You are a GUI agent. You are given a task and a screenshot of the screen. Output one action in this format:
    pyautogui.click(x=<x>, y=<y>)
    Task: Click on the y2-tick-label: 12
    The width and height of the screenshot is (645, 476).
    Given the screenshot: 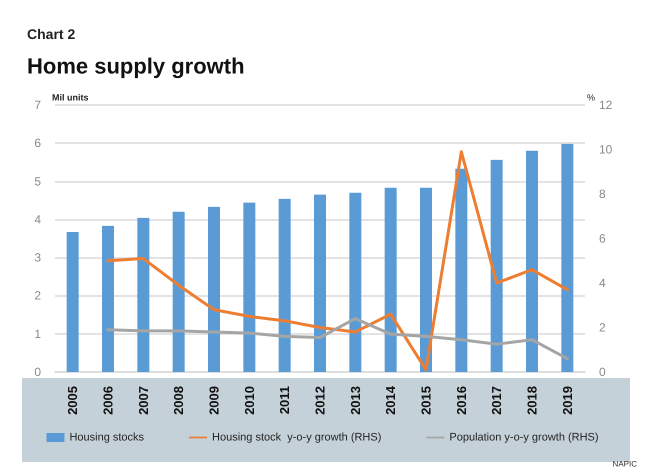 What is the action you would take?
    pyautogui.click(x=606, y=105)
    